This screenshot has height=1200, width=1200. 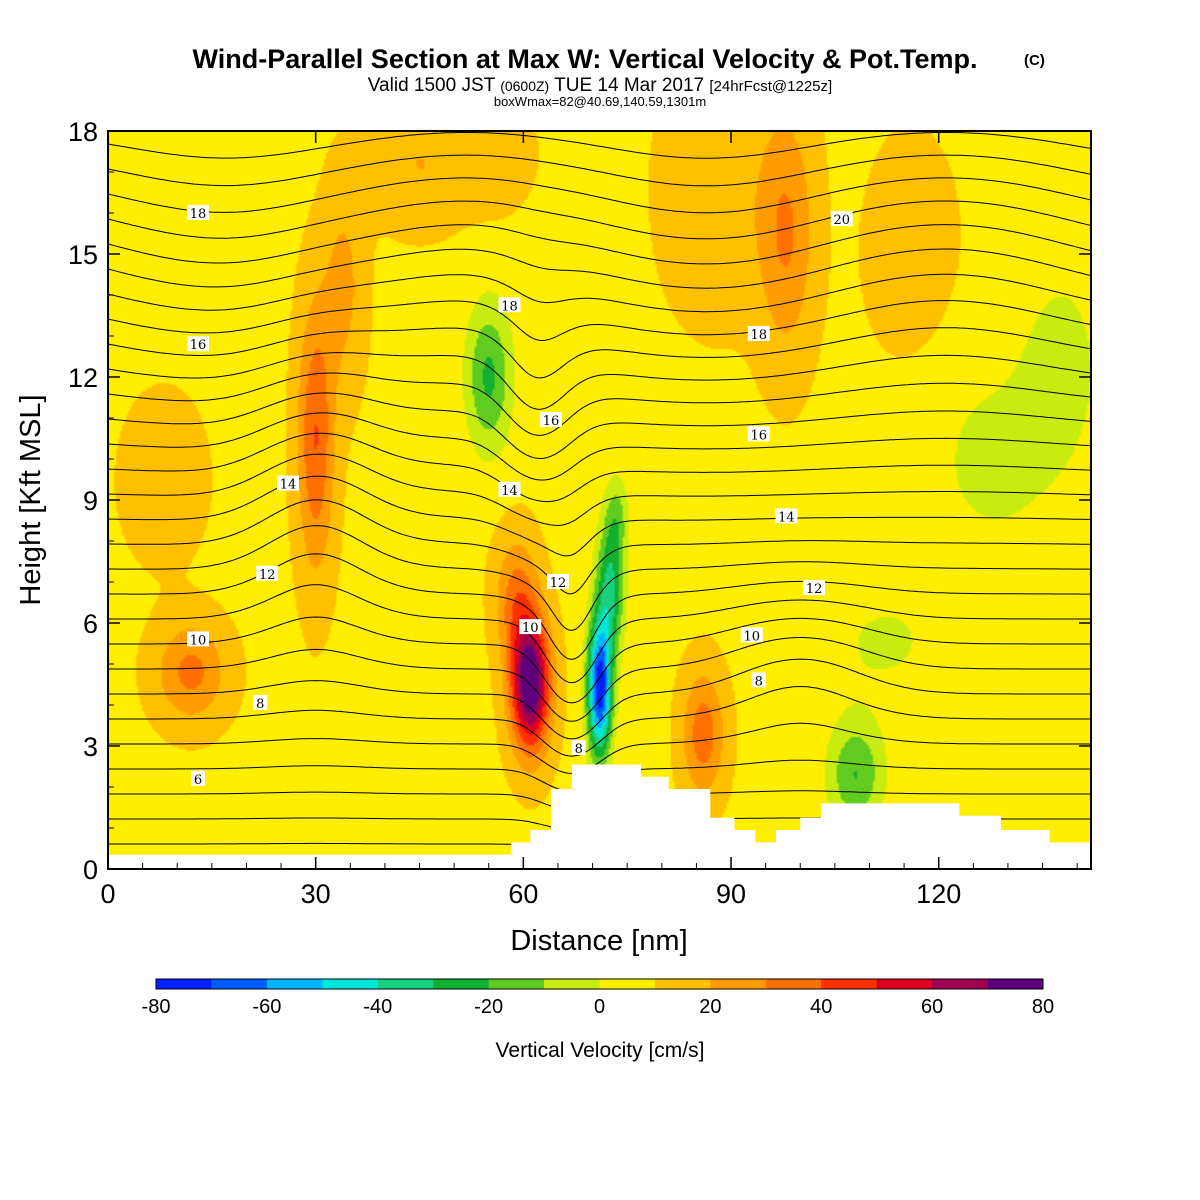 What do you see at coordinates (107, 894) in the screenshot?
I see `x-tick-label: 0` at bounding box center [107, 894].